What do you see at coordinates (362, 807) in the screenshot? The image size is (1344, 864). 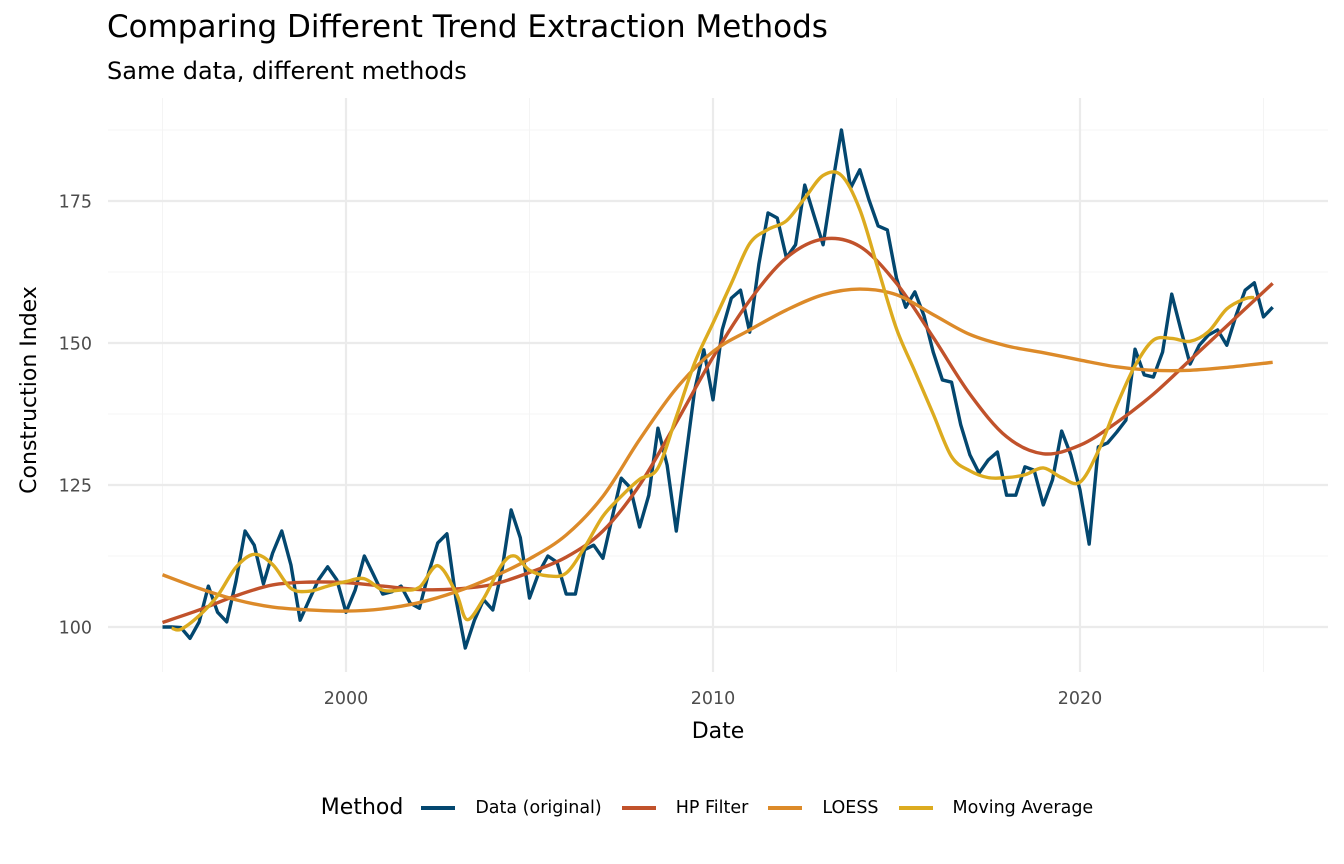 I see `legend-title: Method` at bounding box center [362, 807].